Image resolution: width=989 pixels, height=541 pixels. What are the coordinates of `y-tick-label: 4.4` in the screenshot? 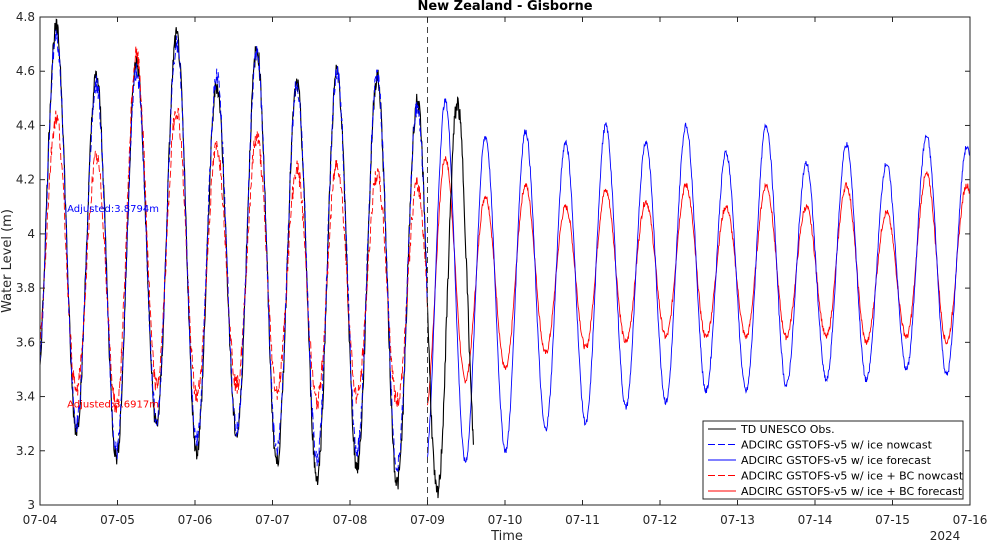 It's located at (25, 125).